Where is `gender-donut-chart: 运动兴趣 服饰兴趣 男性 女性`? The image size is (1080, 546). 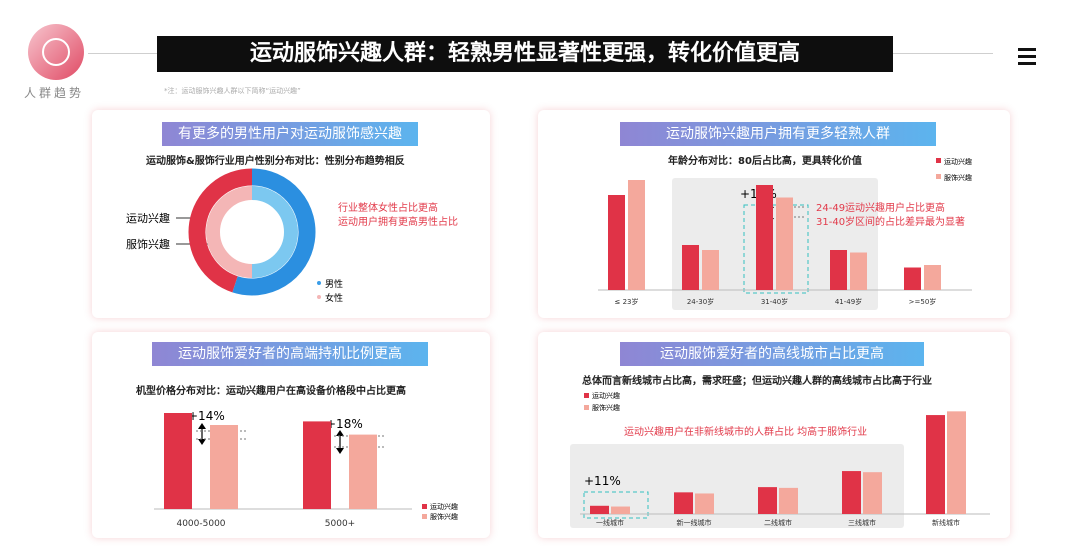
gender-donut-chart: 运动兴趣 服饰兴趣 男性 女性 is located at coordinates (234, 236).